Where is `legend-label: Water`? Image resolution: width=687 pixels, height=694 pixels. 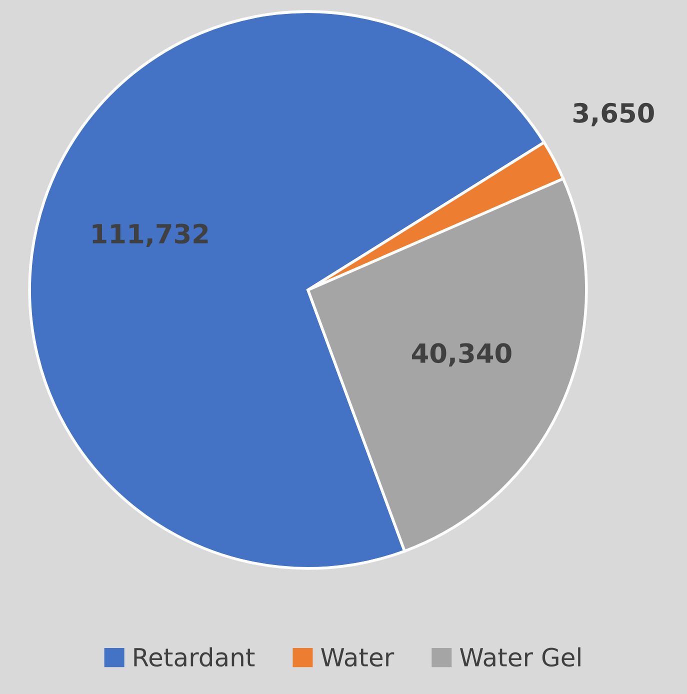
legend-label: Water is located at coordinates (357, 657).